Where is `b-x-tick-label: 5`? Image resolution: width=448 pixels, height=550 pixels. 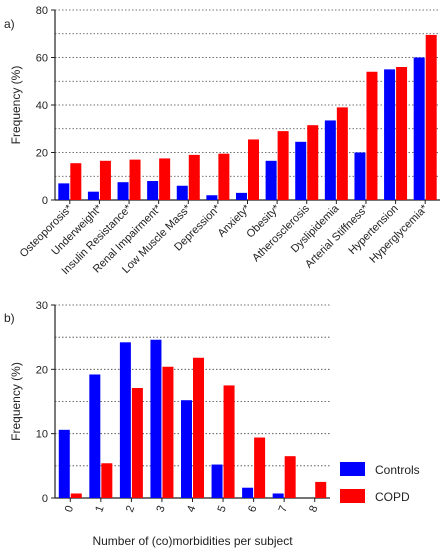 b-x-tick-label: 5 is located at coordinates (222, 509).